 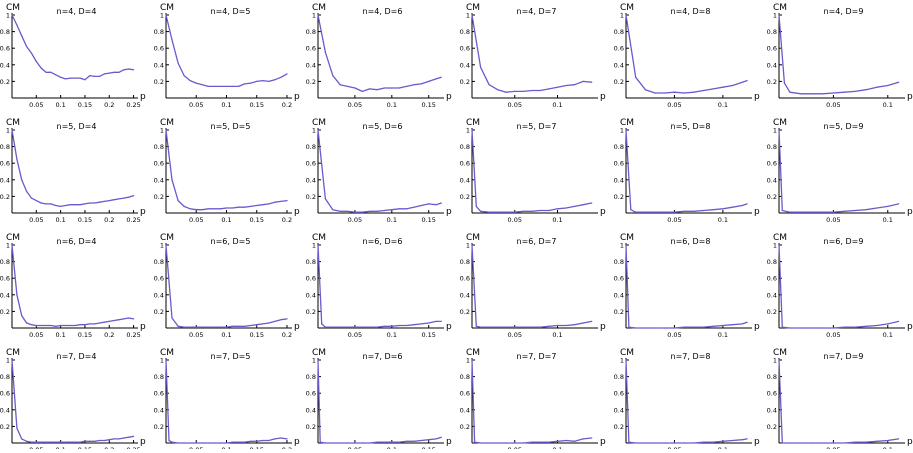 I want to click on x-tick-label: 0.2, so click(x=109, y=220).